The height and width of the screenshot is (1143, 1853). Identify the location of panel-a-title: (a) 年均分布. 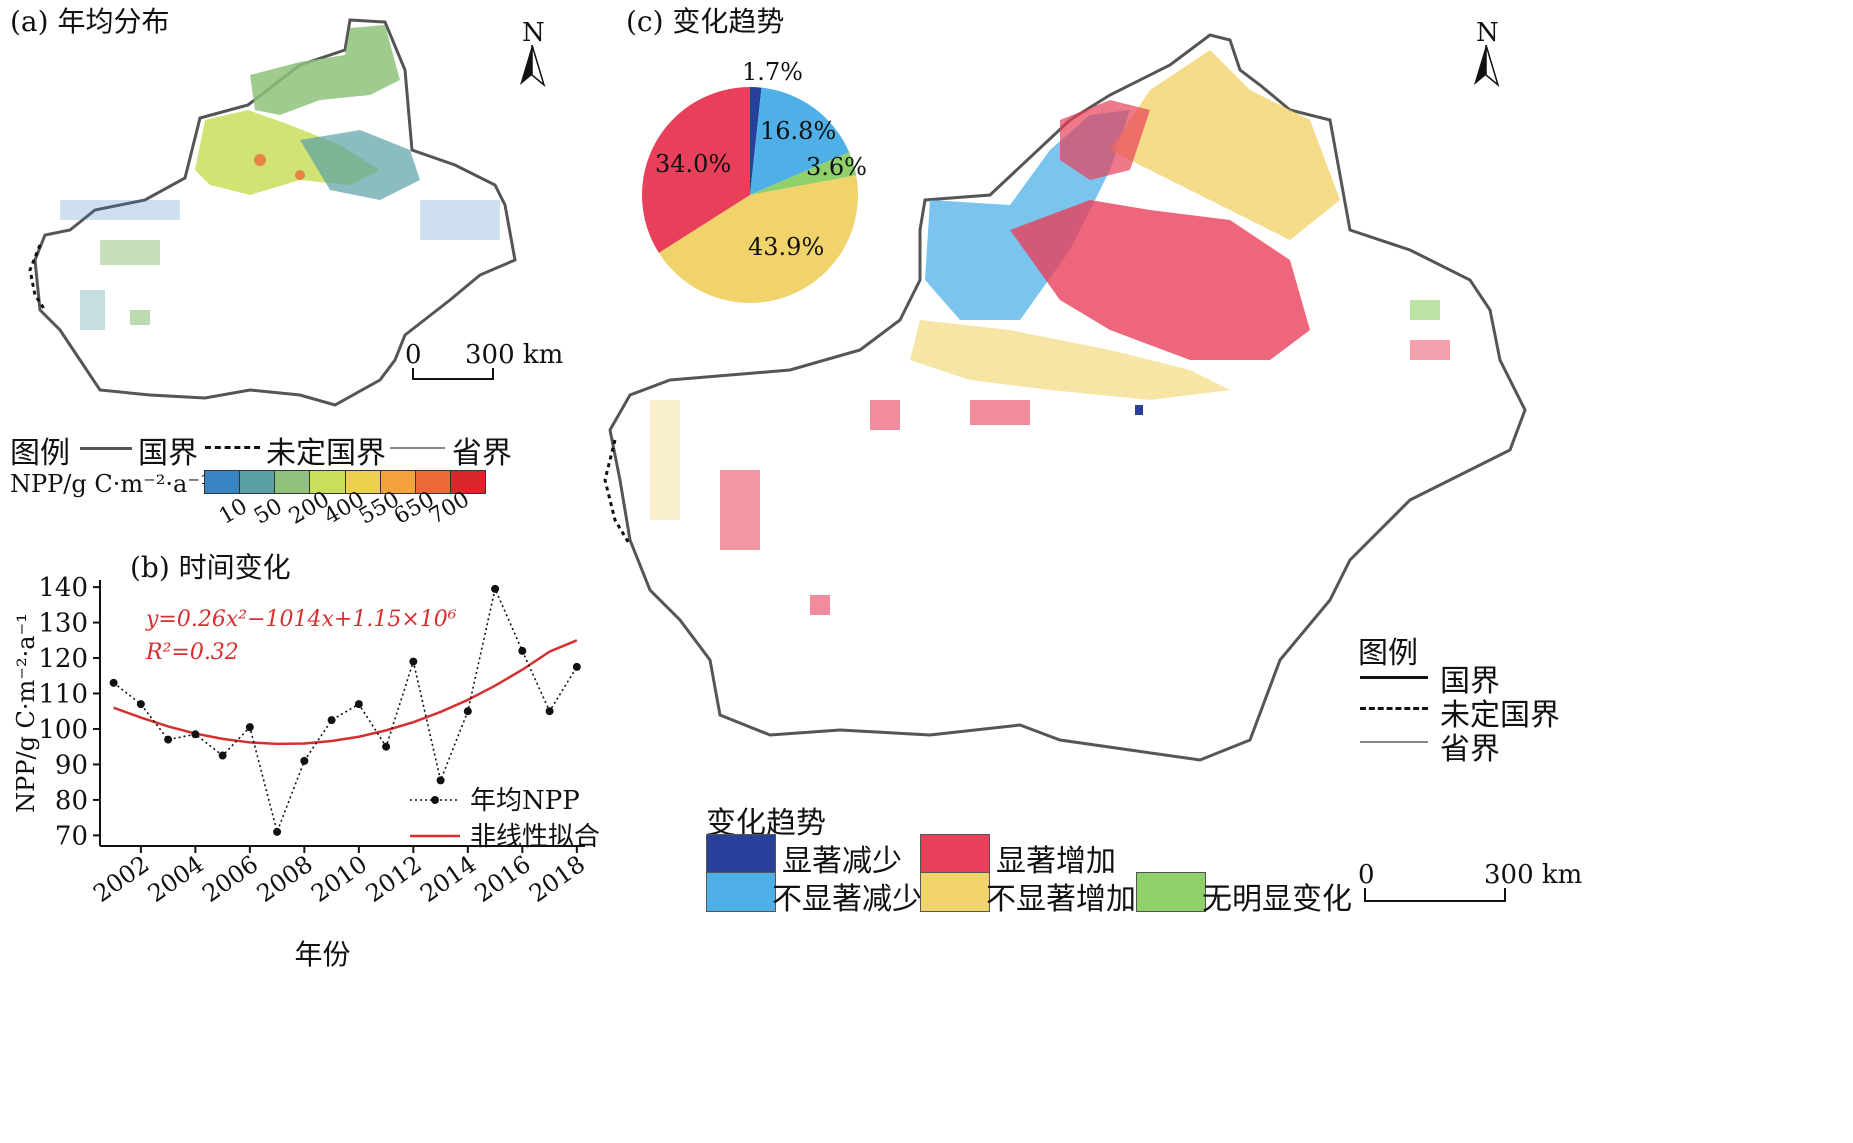
(90, 21).